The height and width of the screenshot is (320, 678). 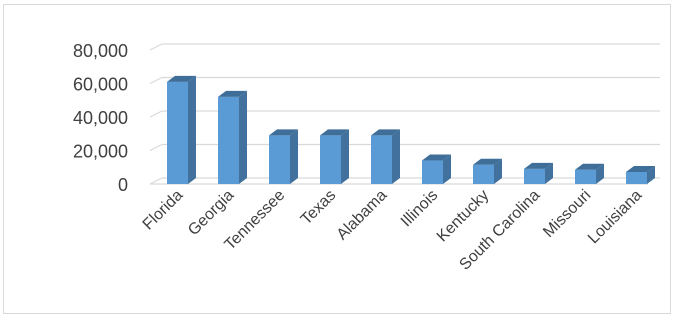 I want to click on y-tick-label-0: 0, so click(x=123, y=185).